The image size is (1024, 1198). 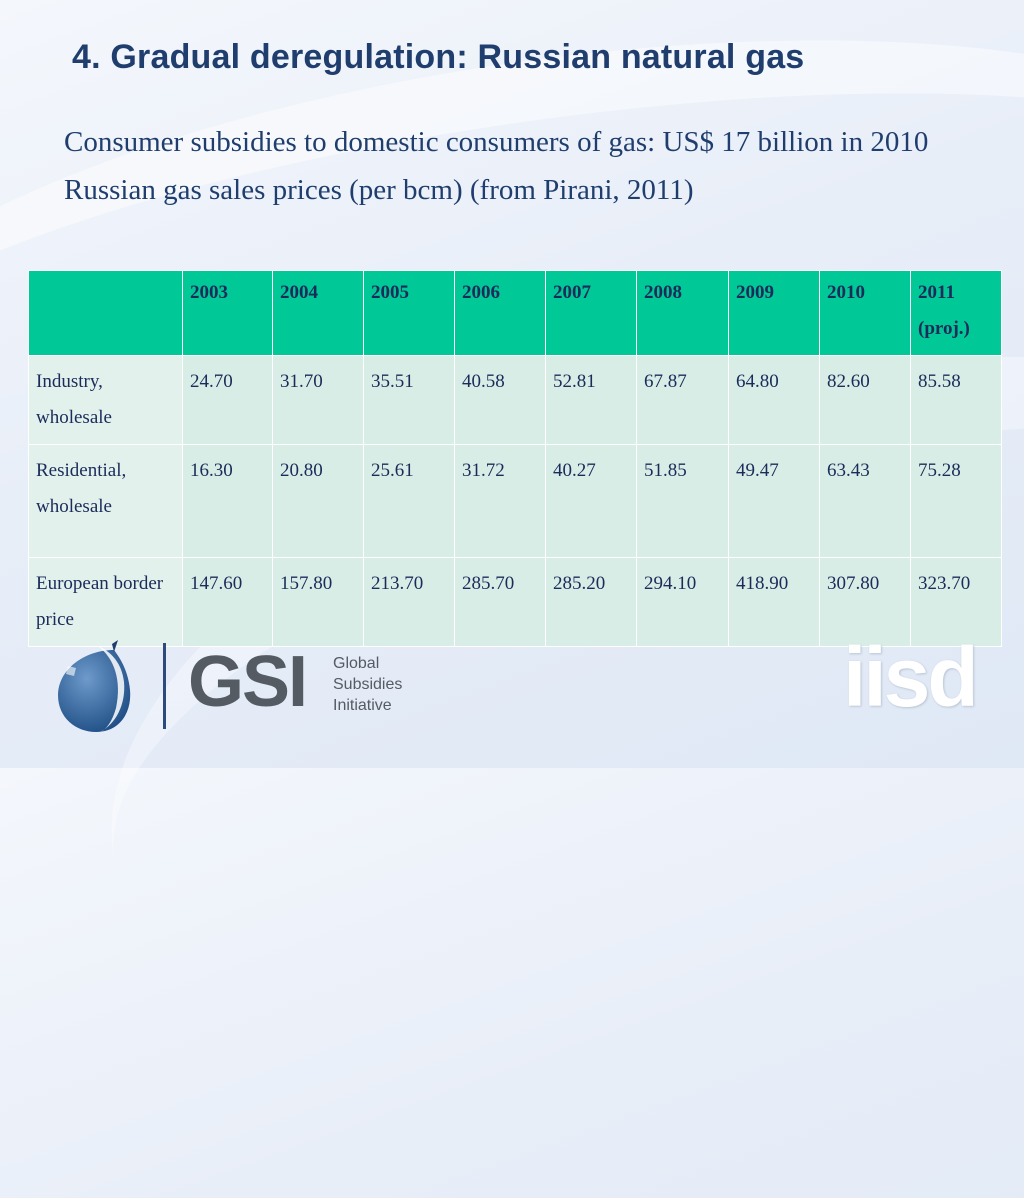 I want to click on gsi-subtitle-line: Subsidies, so click(x=368, y=684).